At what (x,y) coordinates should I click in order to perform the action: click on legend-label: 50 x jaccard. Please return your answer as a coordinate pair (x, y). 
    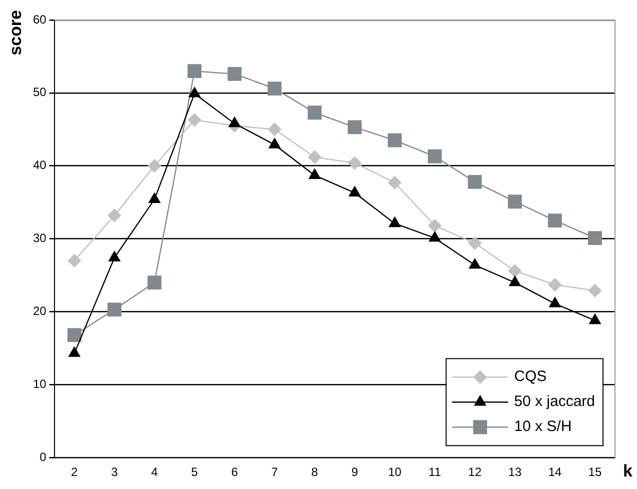
    Looking at the image, I should click on (554, 401).